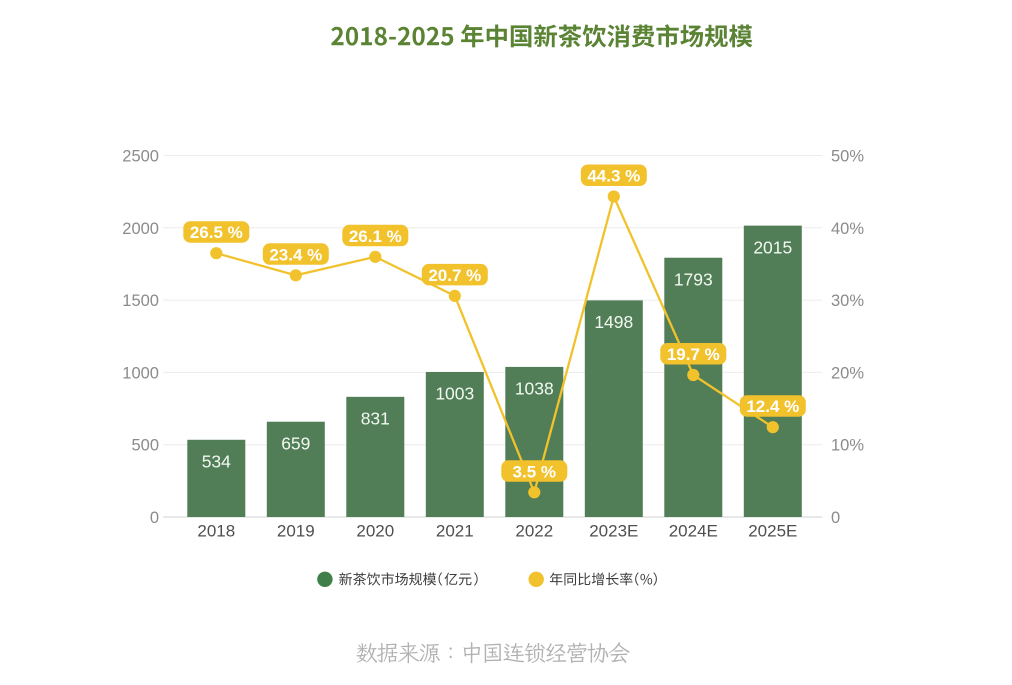  What do you see at coordinates (847, 229) in the screenshot?
I see `svg-text: 40%` at bounding box center [847, 229].